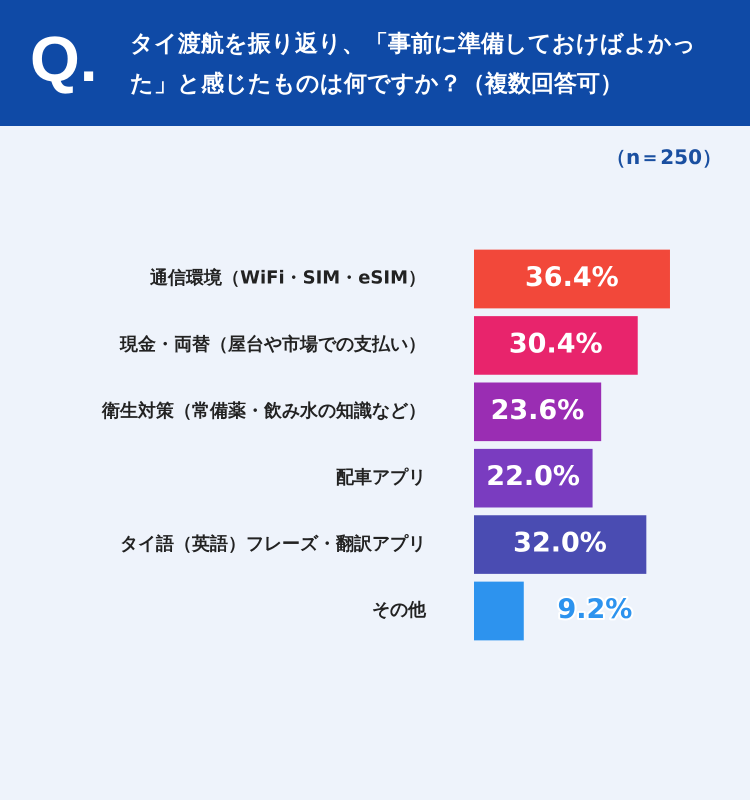 The image size is (750, 800). I want to click on data-label: 30.4%, so click(555, 344).